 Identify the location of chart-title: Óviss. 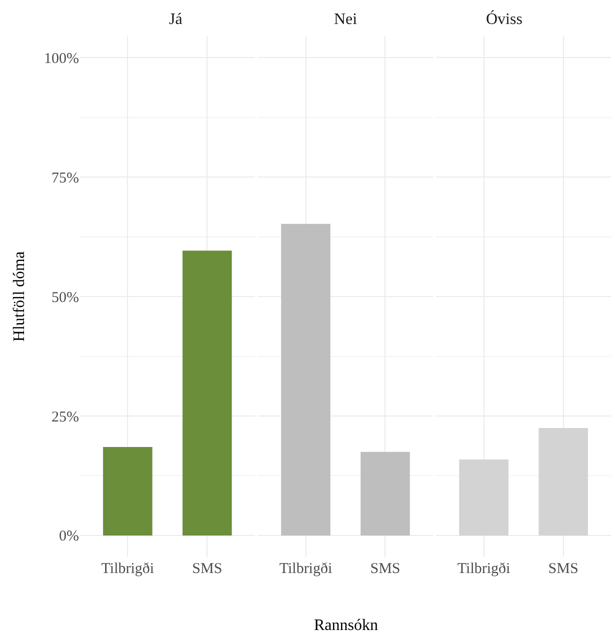
(504, 19).